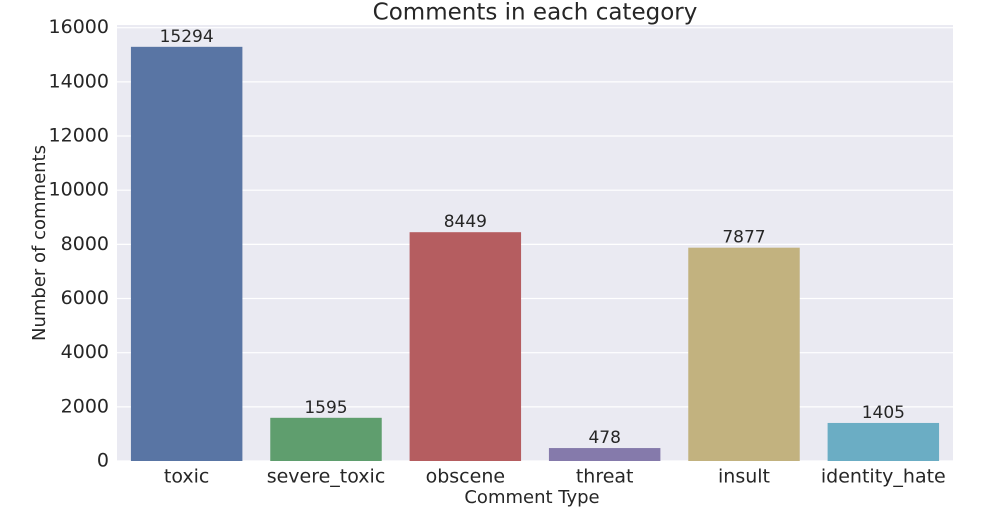 Image resolution: width=987 pixels, height=515 pixels. What do you see at coordinates (465, 222) in the screenshot?
I see `value-label: 8449` at bounding box center [465, 222].